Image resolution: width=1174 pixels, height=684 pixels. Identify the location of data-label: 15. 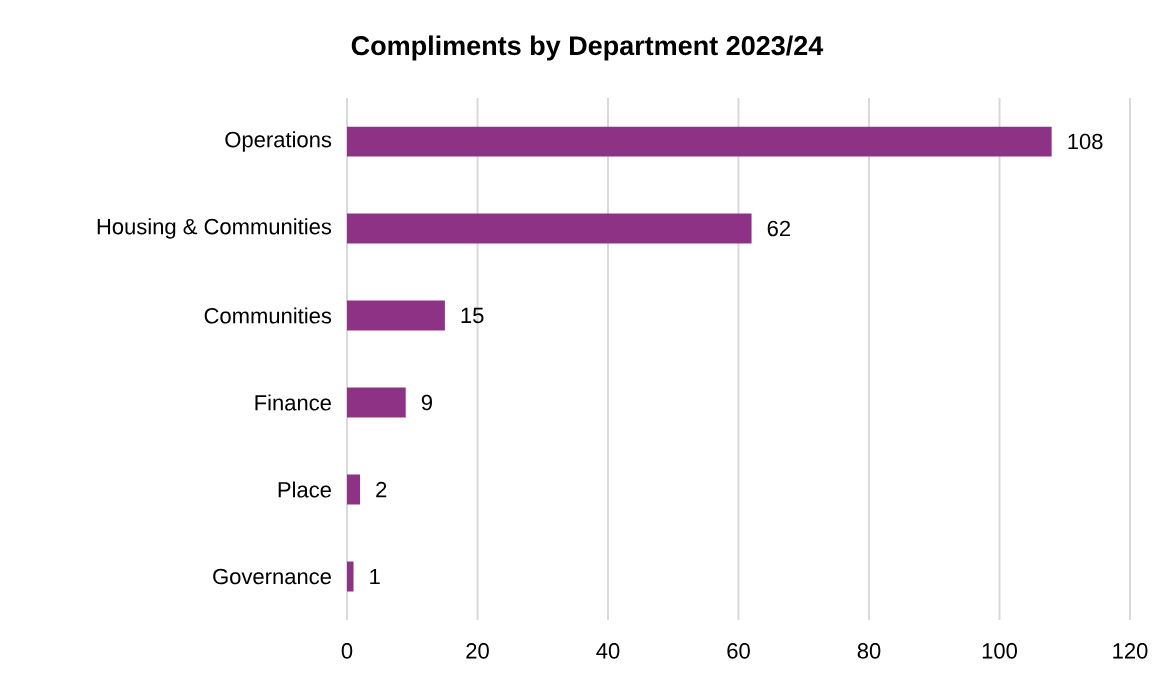
(472, 315).